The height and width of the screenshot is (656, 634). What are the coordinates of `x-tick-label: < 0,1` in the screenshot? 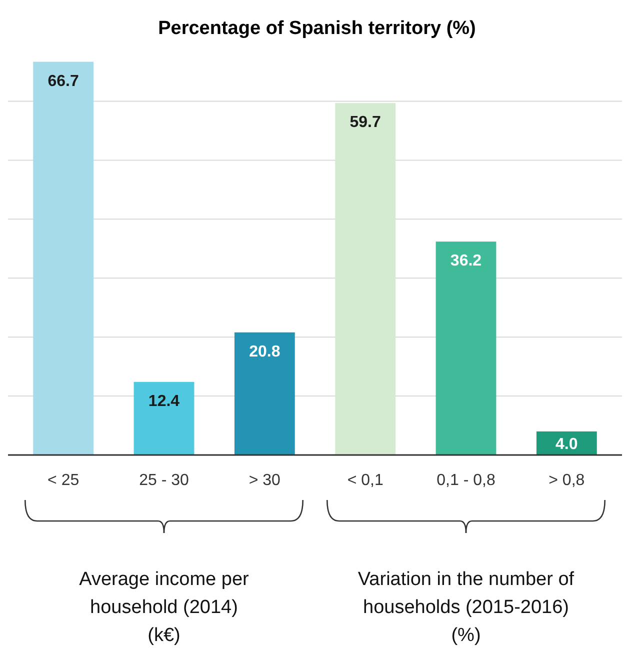 It's located at (365, 480).